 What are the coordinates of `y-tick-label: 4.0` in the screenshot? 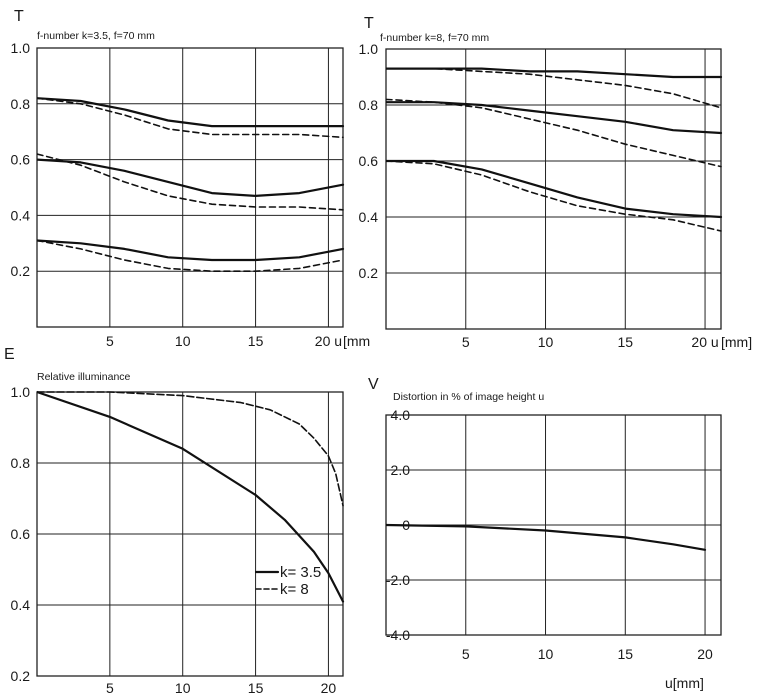 It's located at (401, 415).